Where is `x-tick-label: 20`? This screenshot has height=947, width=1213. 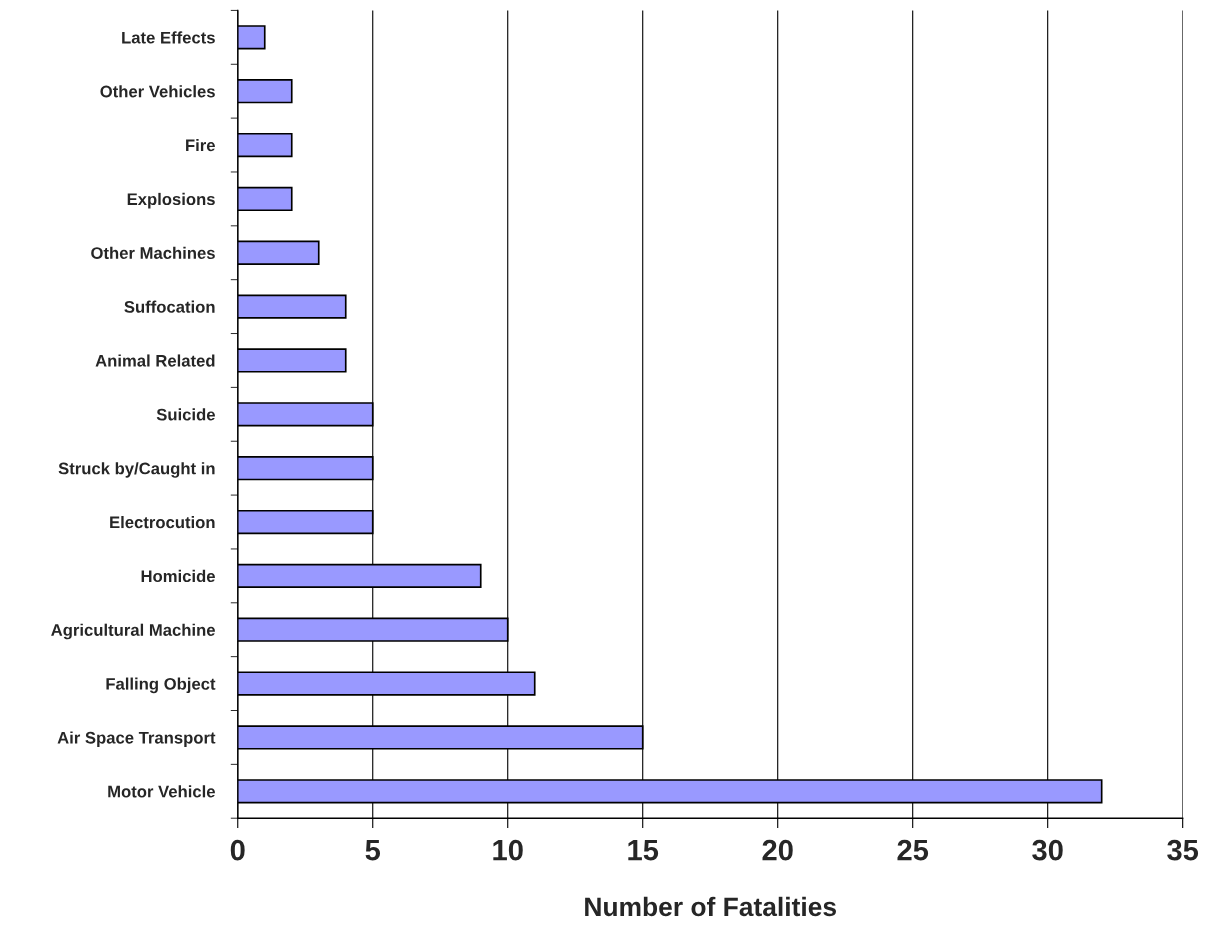
x-tick-label: 20 is located at coordinates (777, 850).